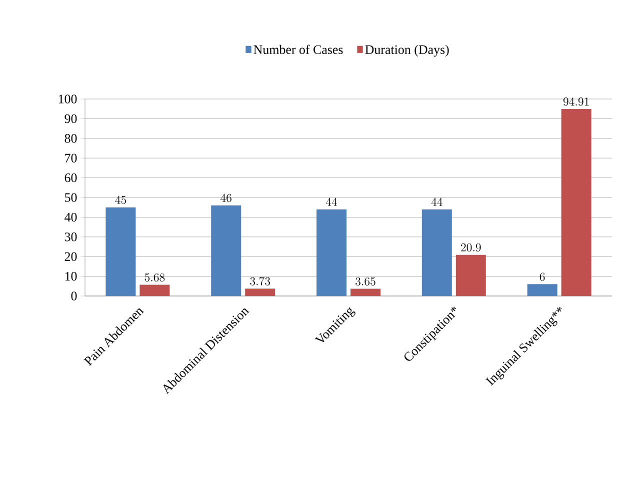 This screenshot has width=631, height=492. What do you see at coordinates (74, 296) in the screenshot?
I see `y-tick-label: 0` at bounding box center [74, 296].